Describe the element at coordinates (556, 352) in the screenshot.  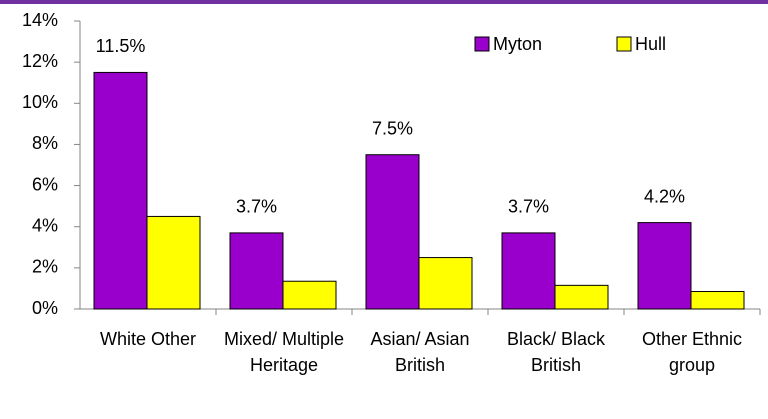
I see `x-tick-label: Black/ Black British` at that location.